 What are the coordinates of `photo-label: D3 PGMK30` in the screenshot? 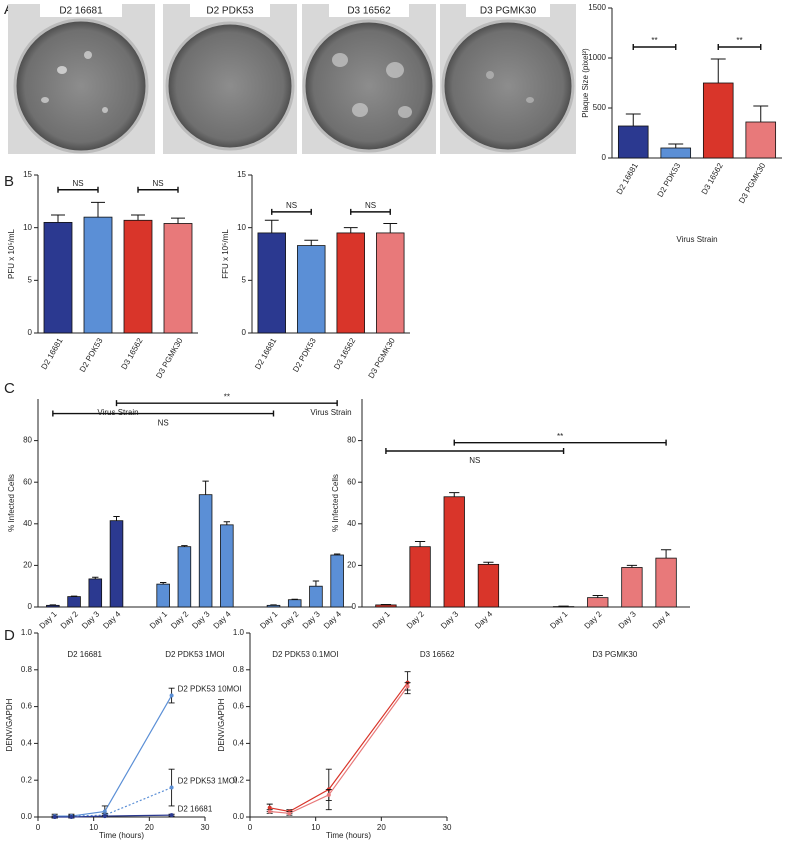 It's located at (508, 11).